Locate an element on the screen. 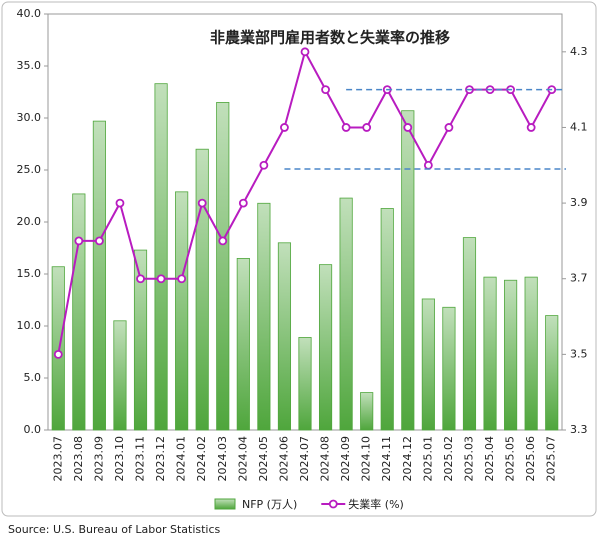 This screenshot has width=600, height=544. x-tick-label: 2023.09 is located at coordinates (98, 459).